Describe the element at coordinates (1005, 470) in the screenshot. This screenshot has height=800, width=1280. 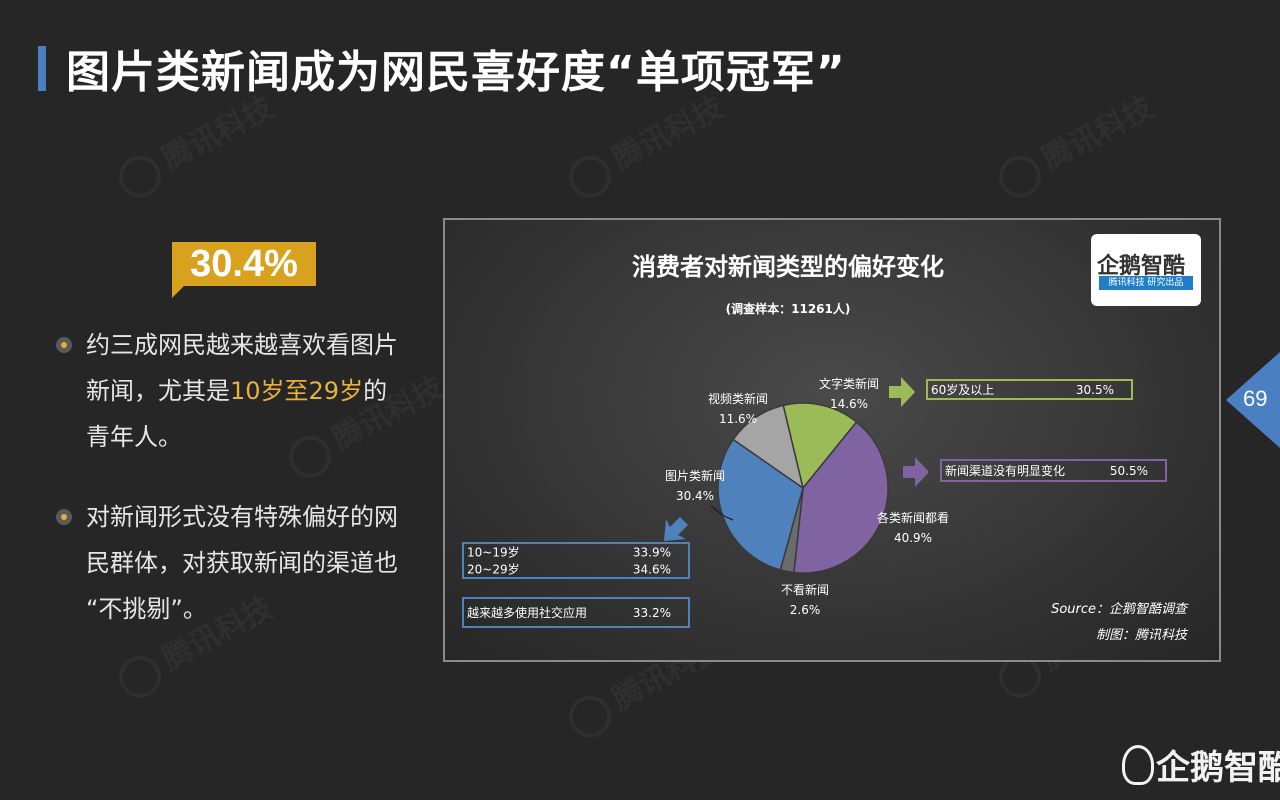
I see `callout-label: 新闻渠道没有明显变化` at that location.